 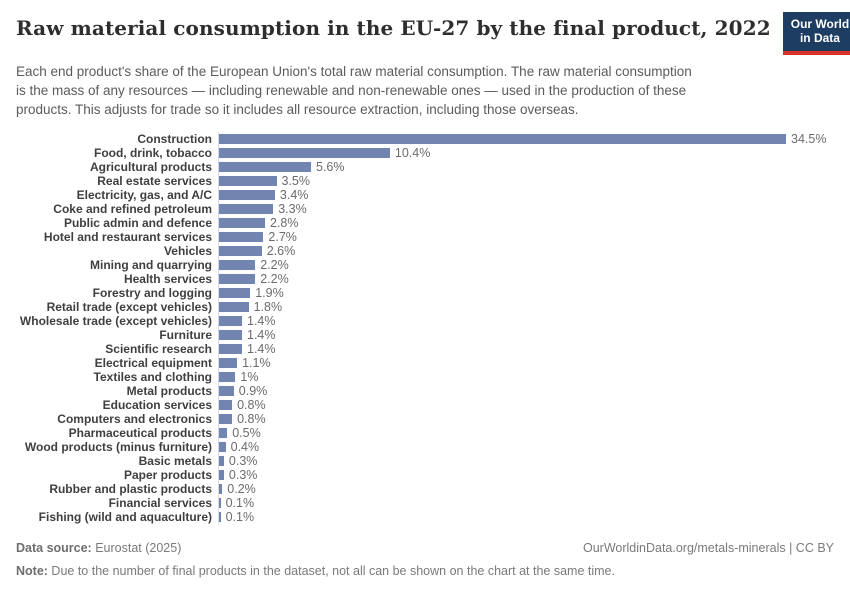 What do you see at coordinates (425, 348) in the screenshot?
I see `bar-row: Scientific research 1.4%` at bounding box center [425, 348].